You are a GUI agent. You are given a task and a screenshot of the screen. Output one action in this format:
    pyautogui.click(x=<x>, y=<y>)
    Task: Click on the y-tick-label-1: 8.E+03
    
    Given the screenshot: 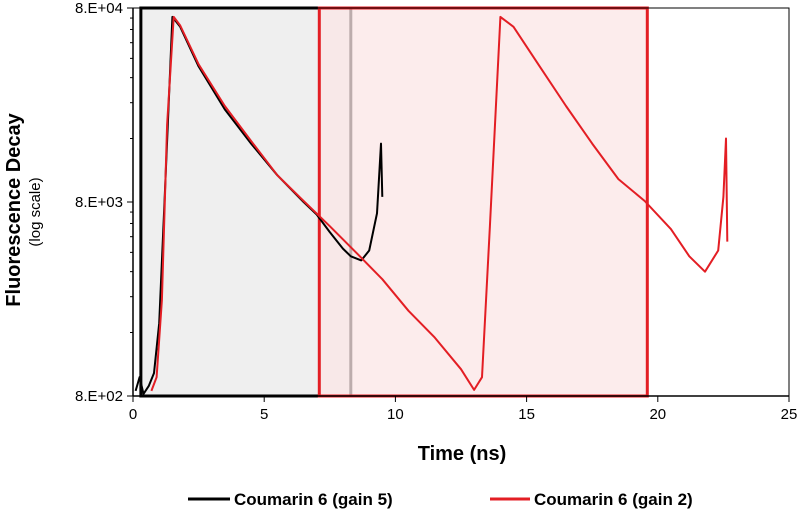 What is the action you would take?
    pyautogui.click(x=99, y=202)
    